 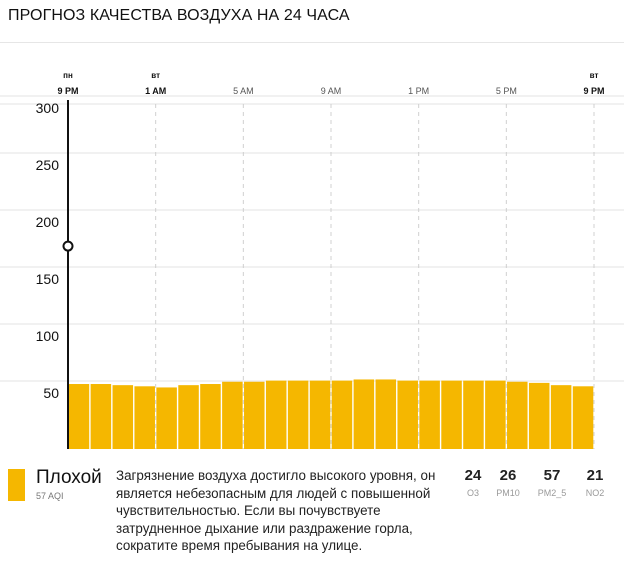 What do you see at coordinates (69, 477) in the screenshot?
I see `aqi-category-label: Плохой` at bounding box center [69, 477].